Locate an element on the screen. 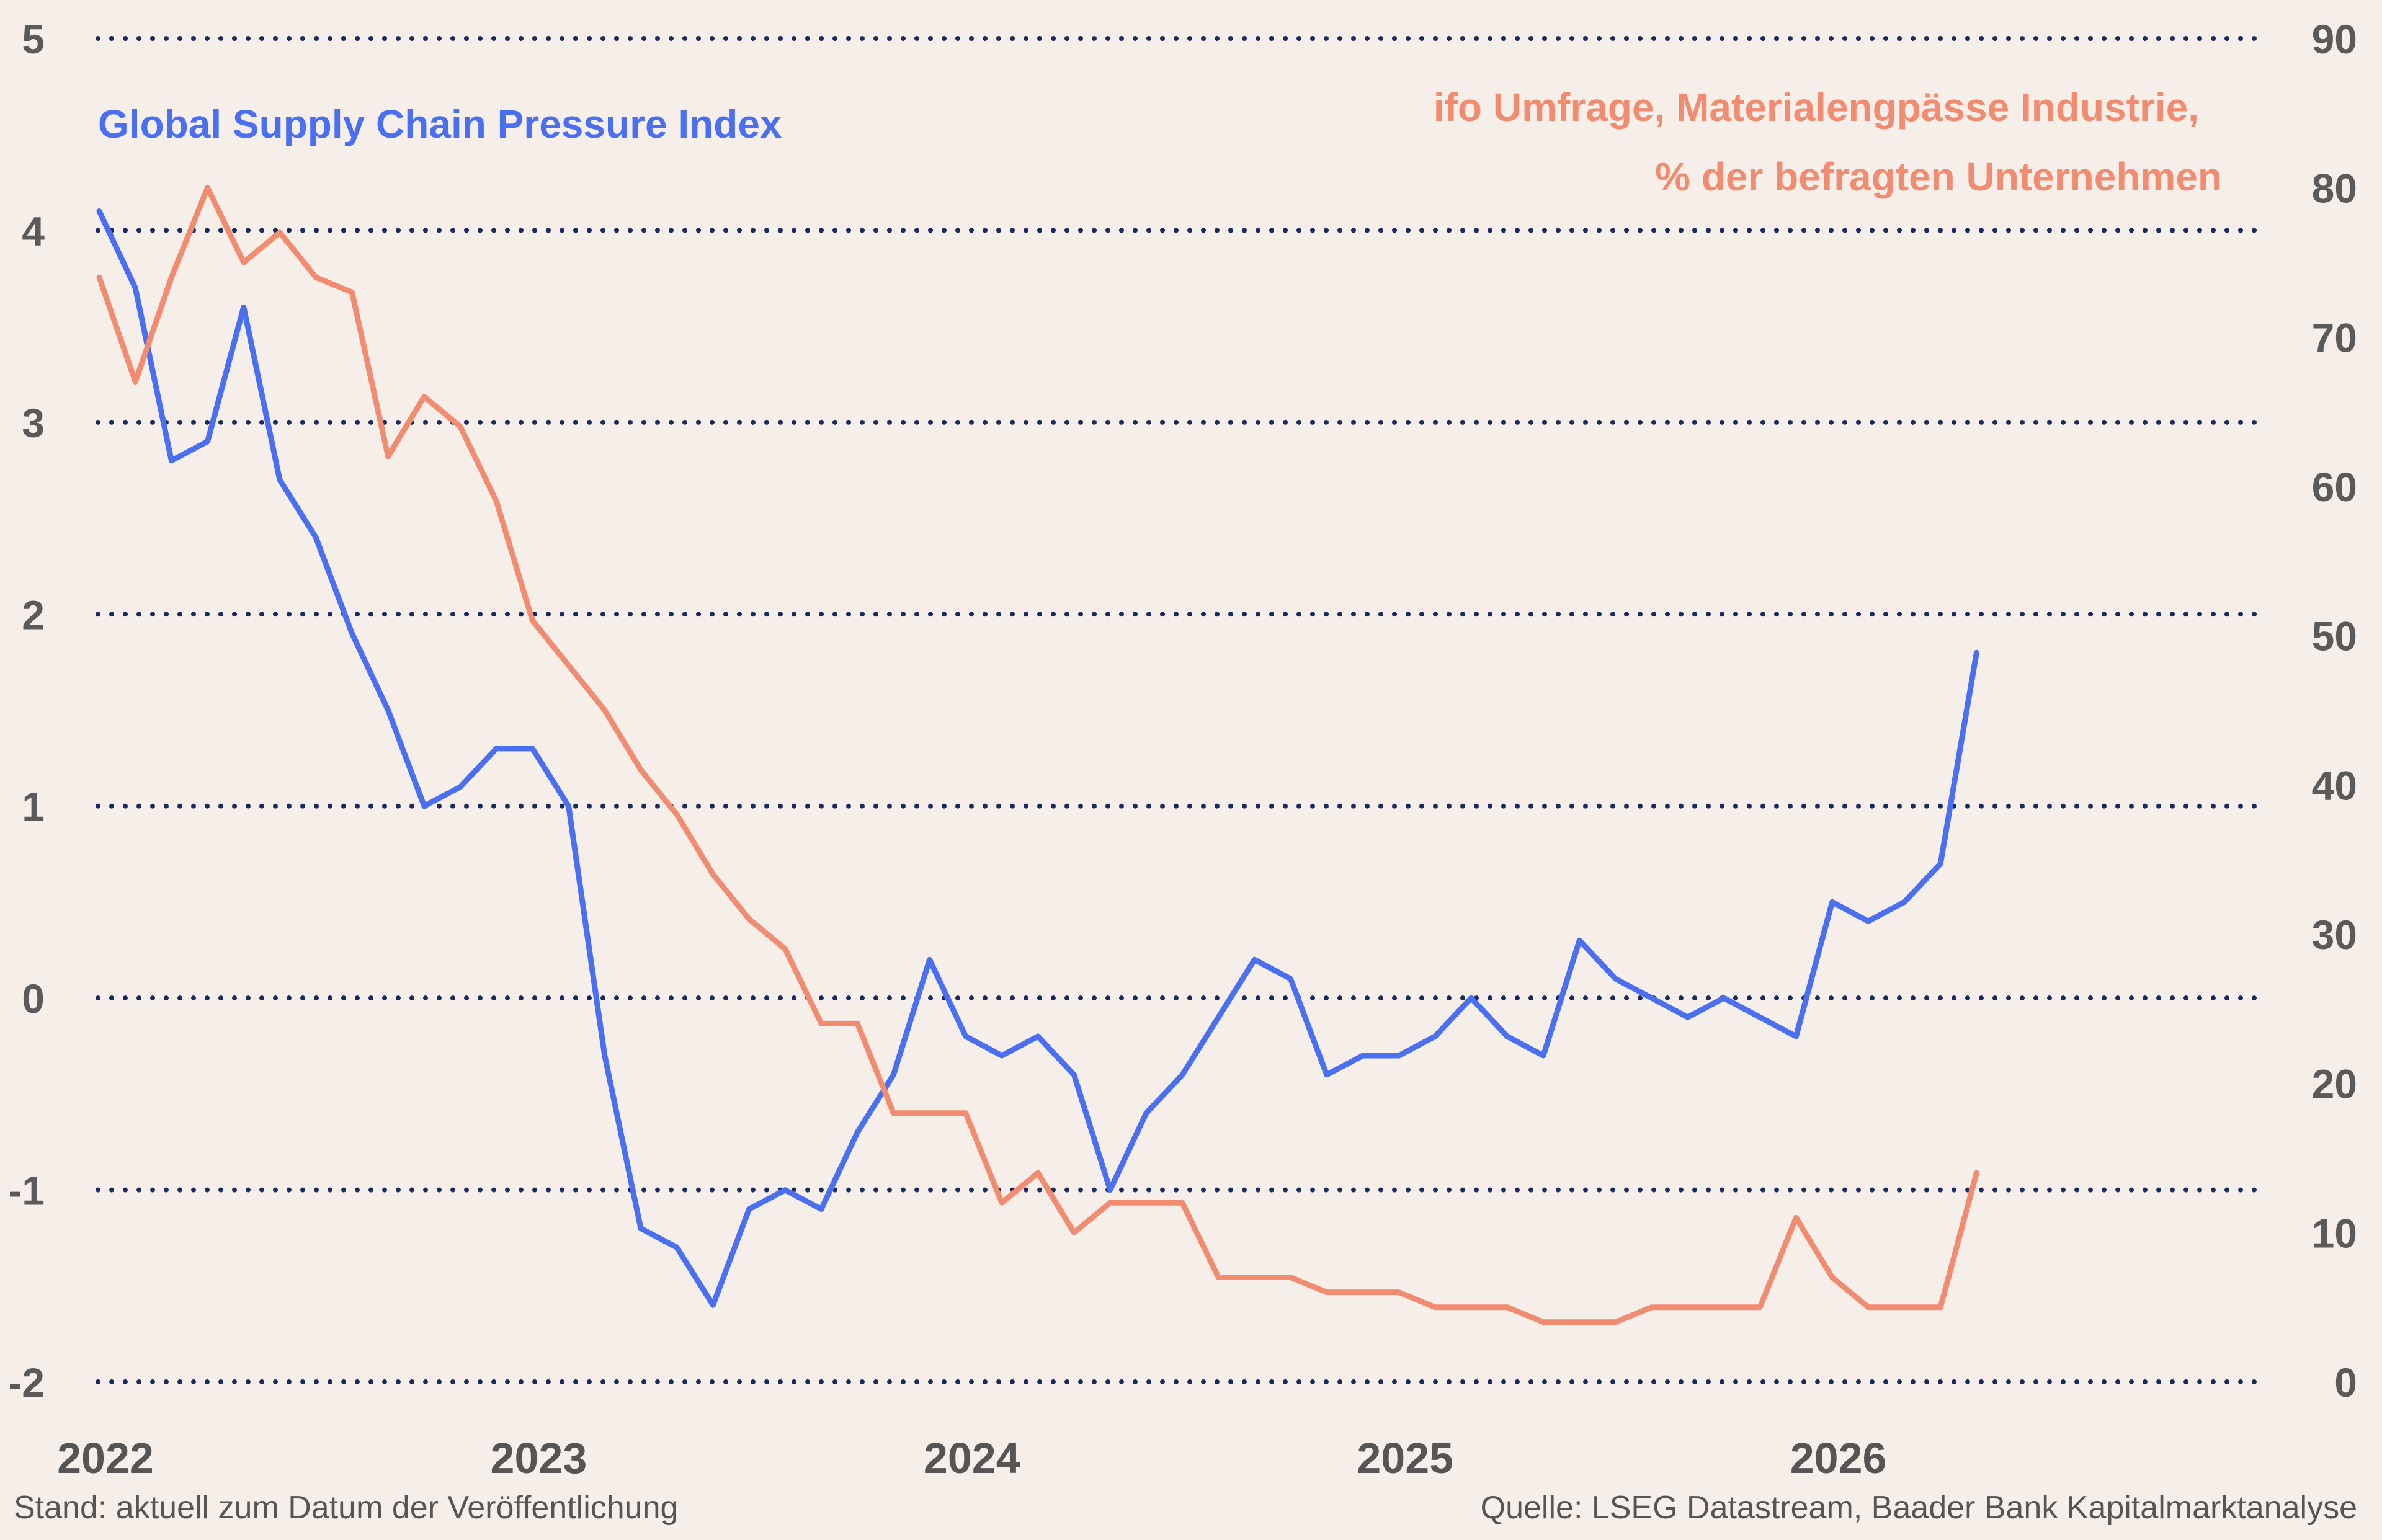  x-axis-tick-label: 2025 is located at coordinates (1405, 1458).